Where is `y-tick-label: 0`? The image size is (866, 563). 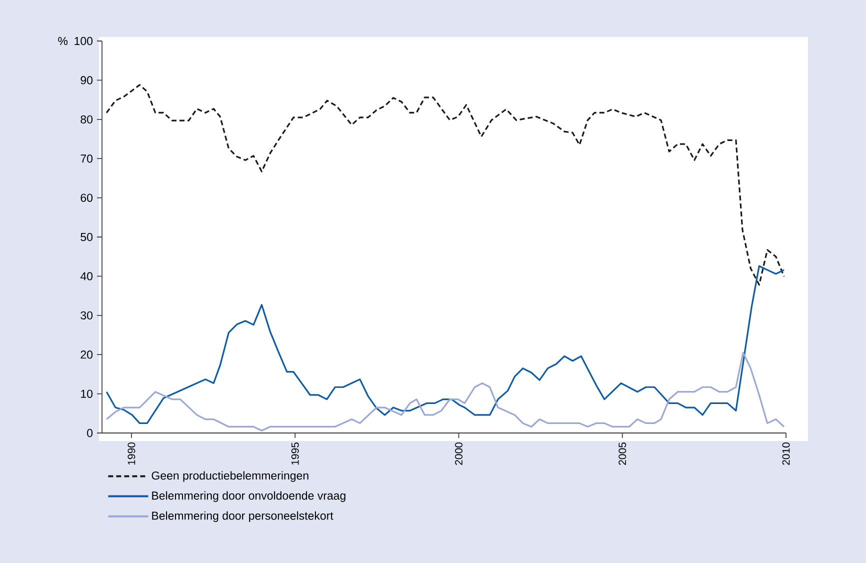
y-tick-label: 0 is located at coordinates (90, 433).